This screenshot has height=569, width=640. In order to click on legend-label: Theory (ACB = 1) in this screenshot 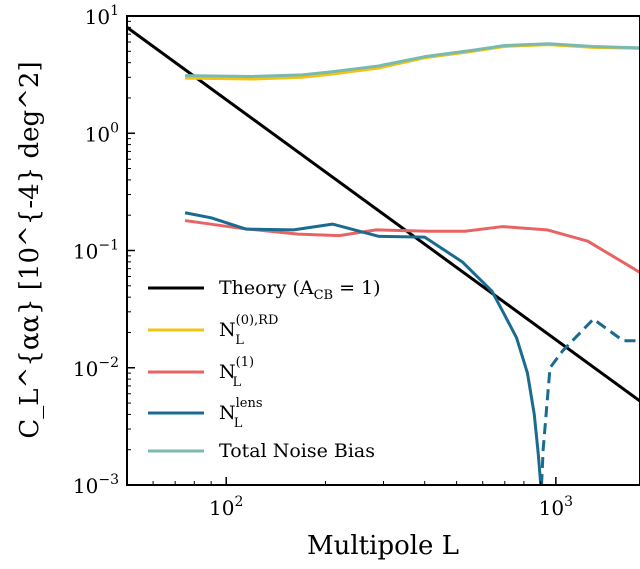, I will do `click(300, 290)`.